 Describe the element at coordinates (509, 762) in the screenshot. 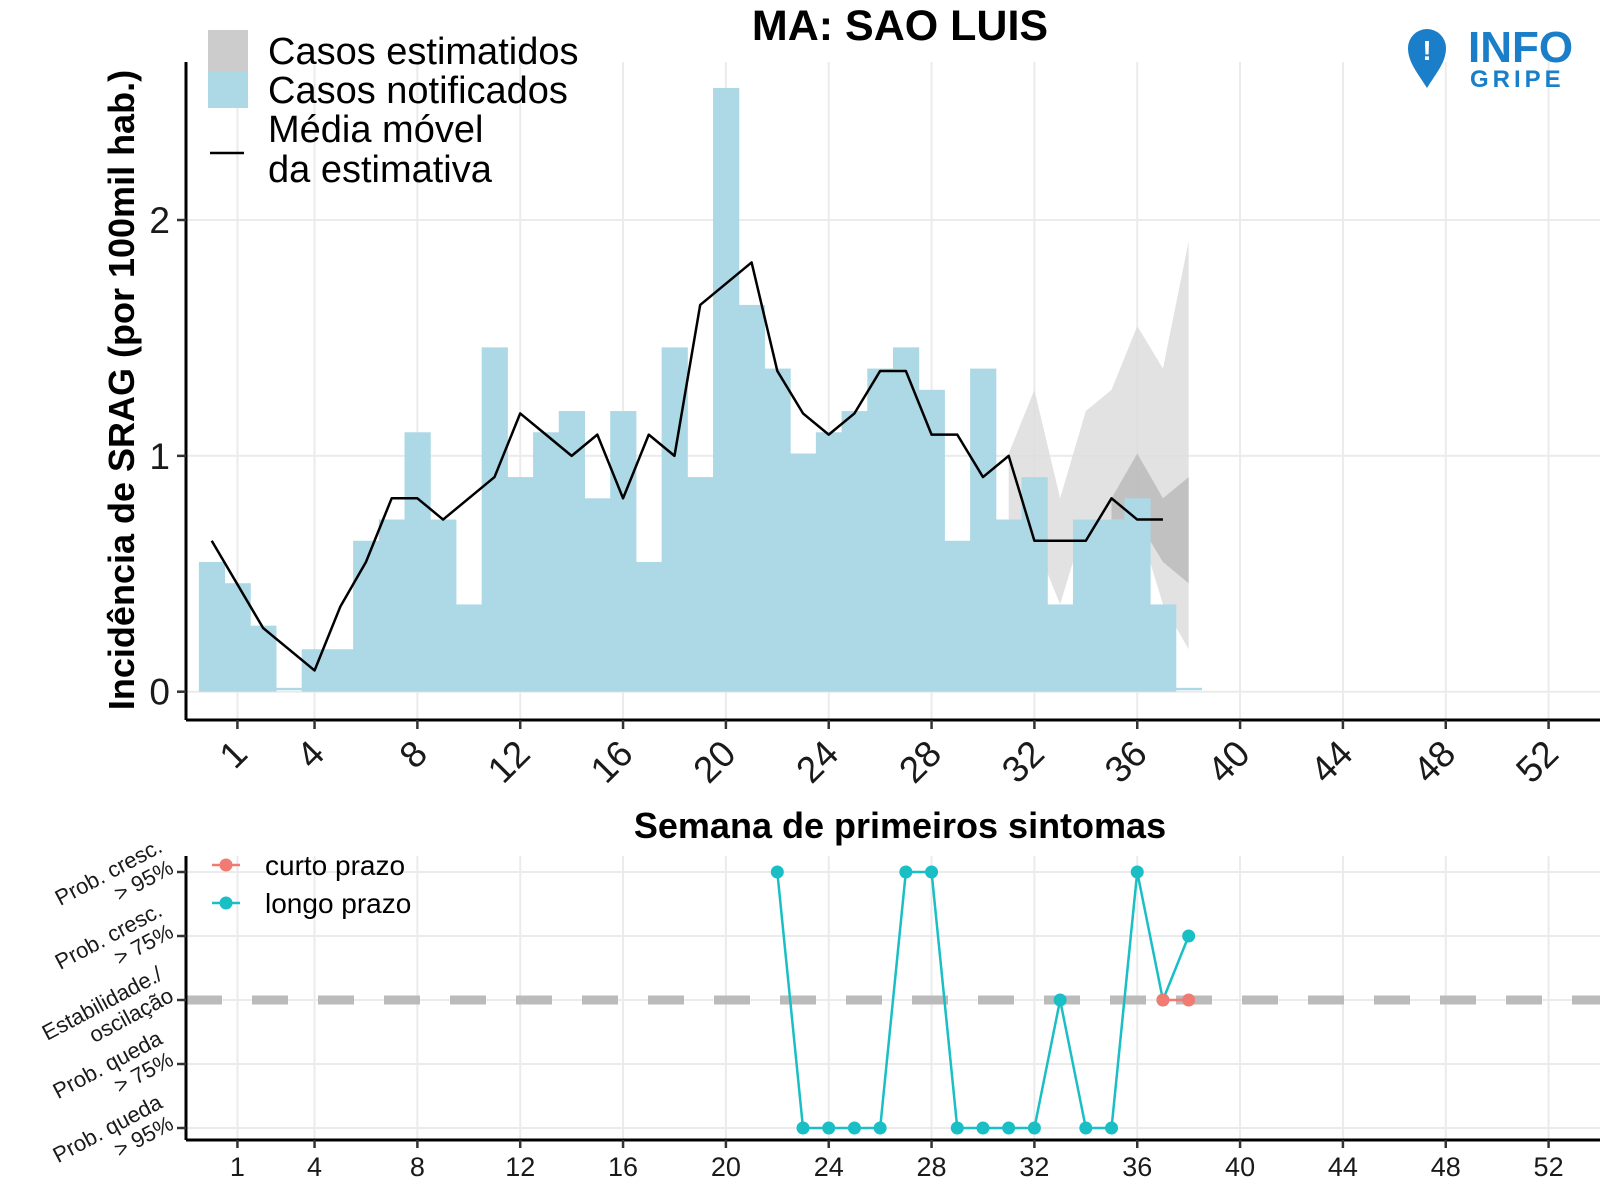

I see `x-tick-label-12: 12` at that location.